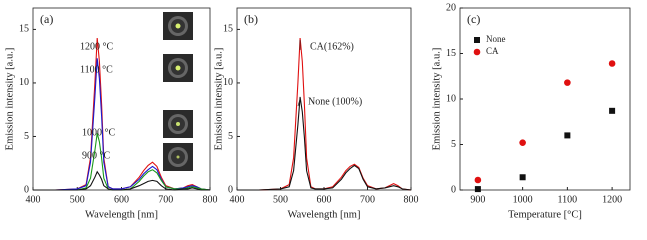  What do you see at coordinates (492, 51) in the screenshot?
I see `legend-label: CA` at bounding box center [492, 51].